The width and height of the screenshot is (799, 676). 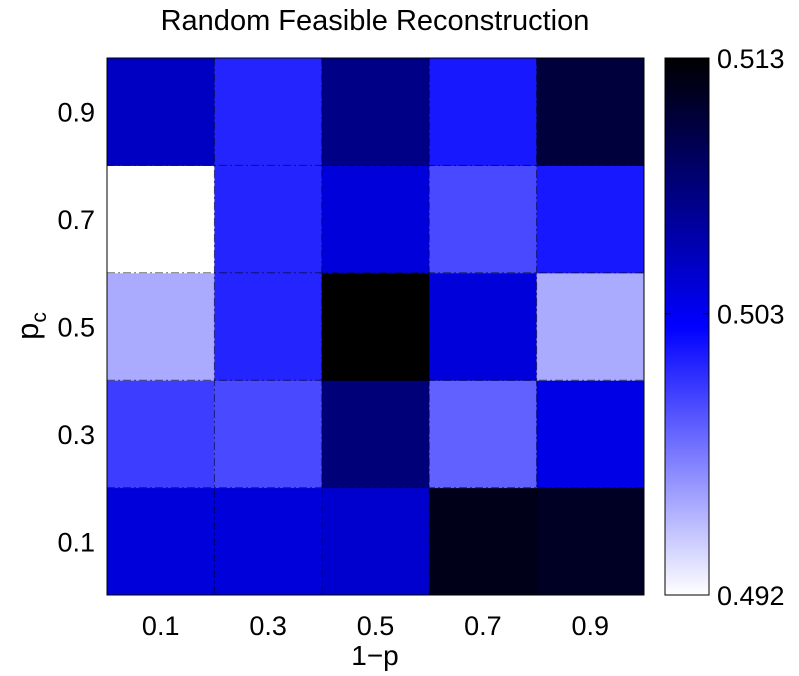 What do you see at coordinates (751, 315) in the screenshot?
I see `colorbar-tick-label: 0.503` at bounding box center [751, 315].